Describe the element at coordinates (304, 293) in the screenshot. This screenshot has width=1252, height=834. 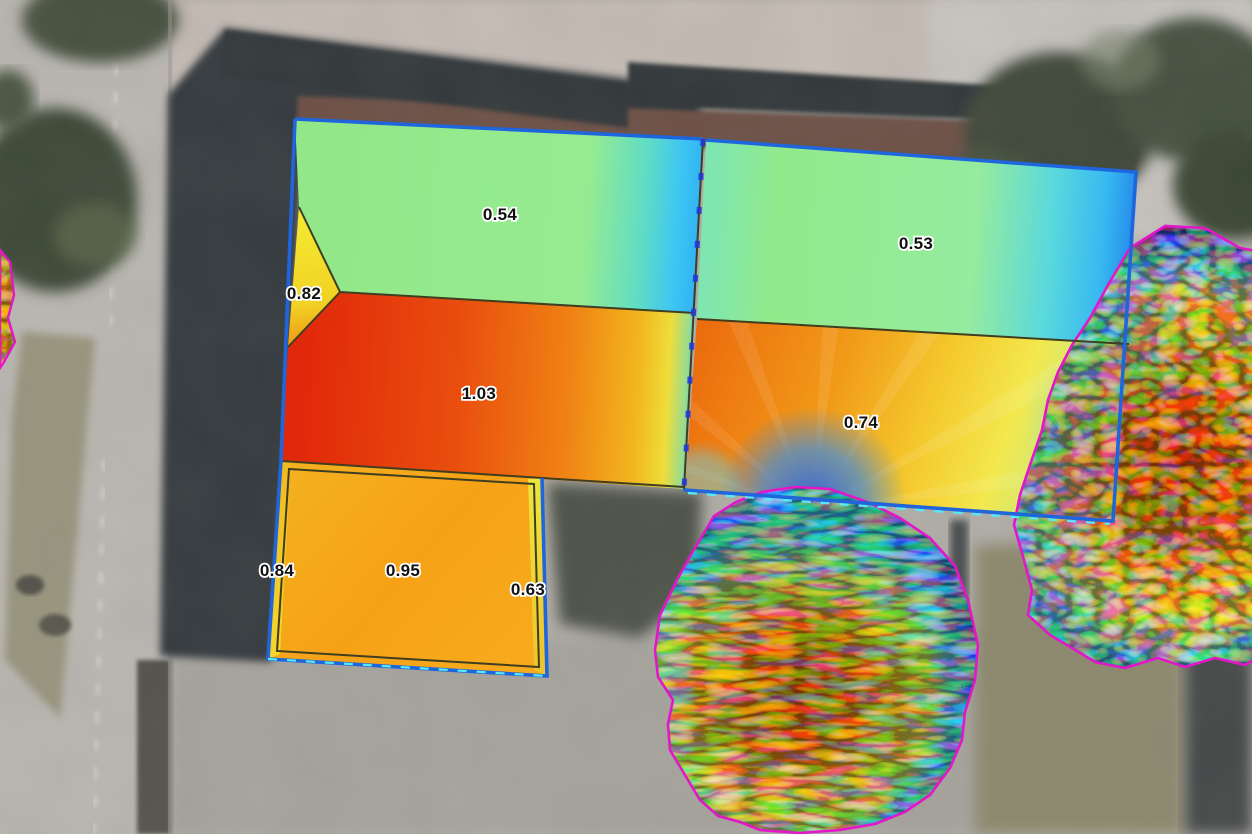
I see `zone-label-left-roof-gable-west: 0.82` at that location.